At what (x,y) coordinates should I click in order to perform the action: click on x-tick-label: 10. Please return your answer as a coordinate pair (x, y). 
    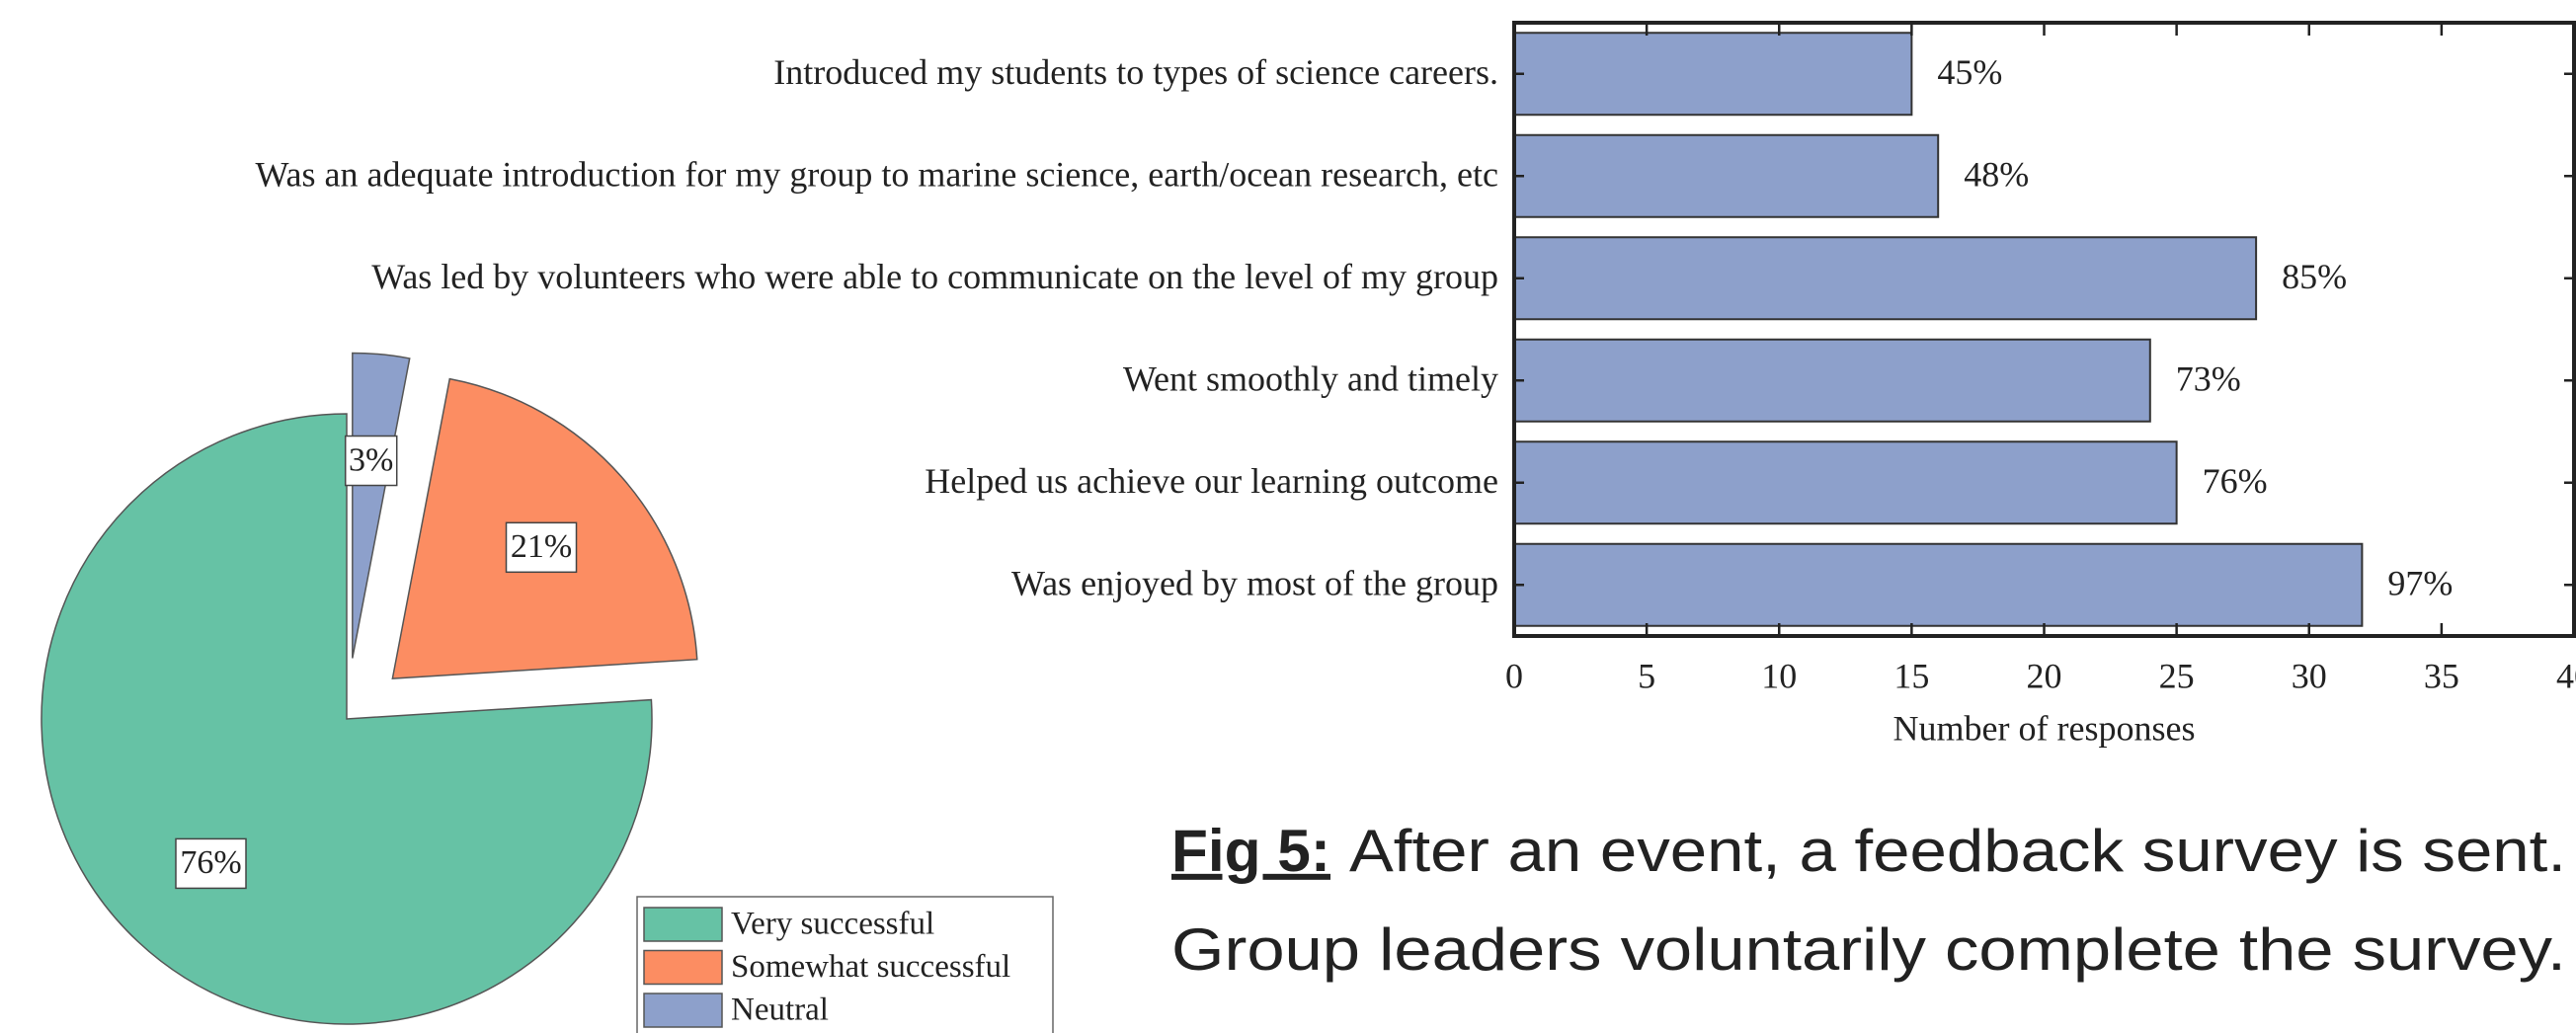
    Looking at the image, I should click on (1779, 675).